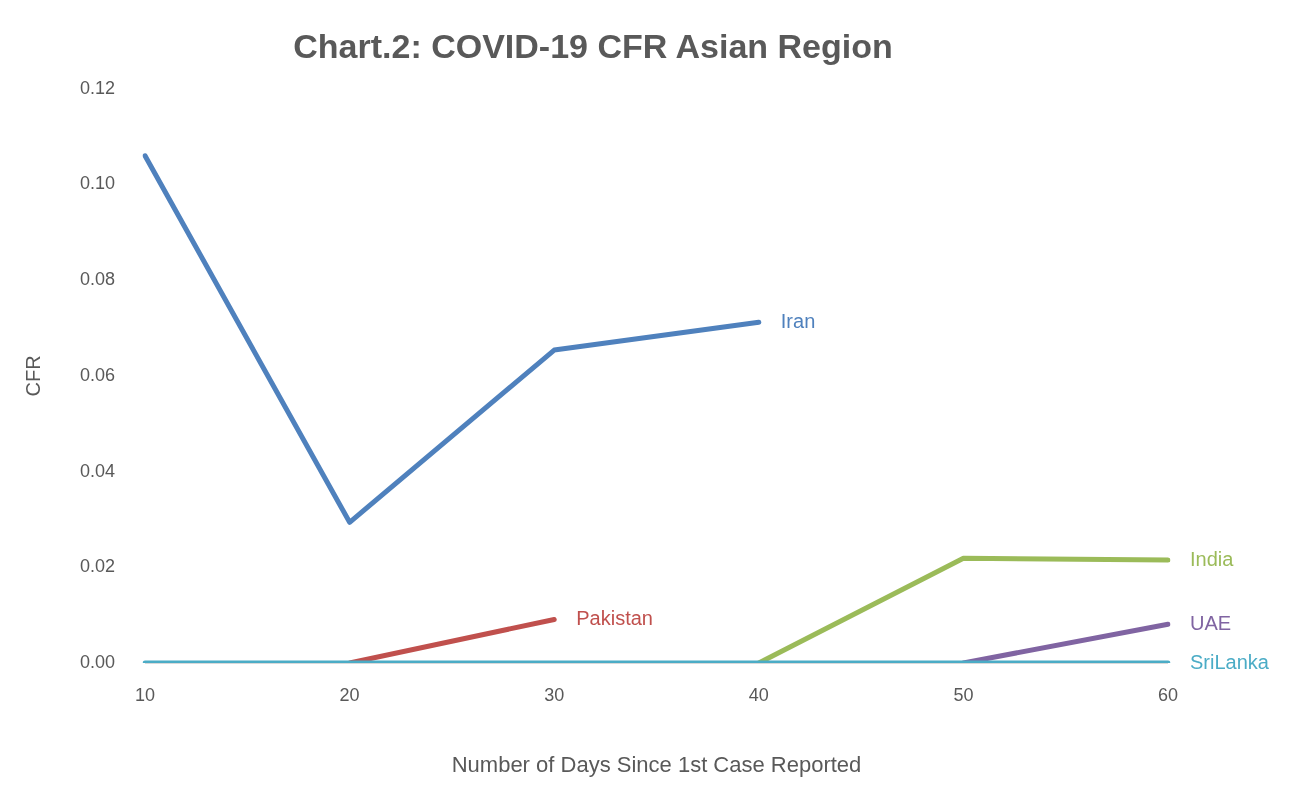 The height and width of the screenshot is (804, 1293). Describe the element at coordinates (554, 694) in the screenshot. I see `x-tick-label: 30` at that location.